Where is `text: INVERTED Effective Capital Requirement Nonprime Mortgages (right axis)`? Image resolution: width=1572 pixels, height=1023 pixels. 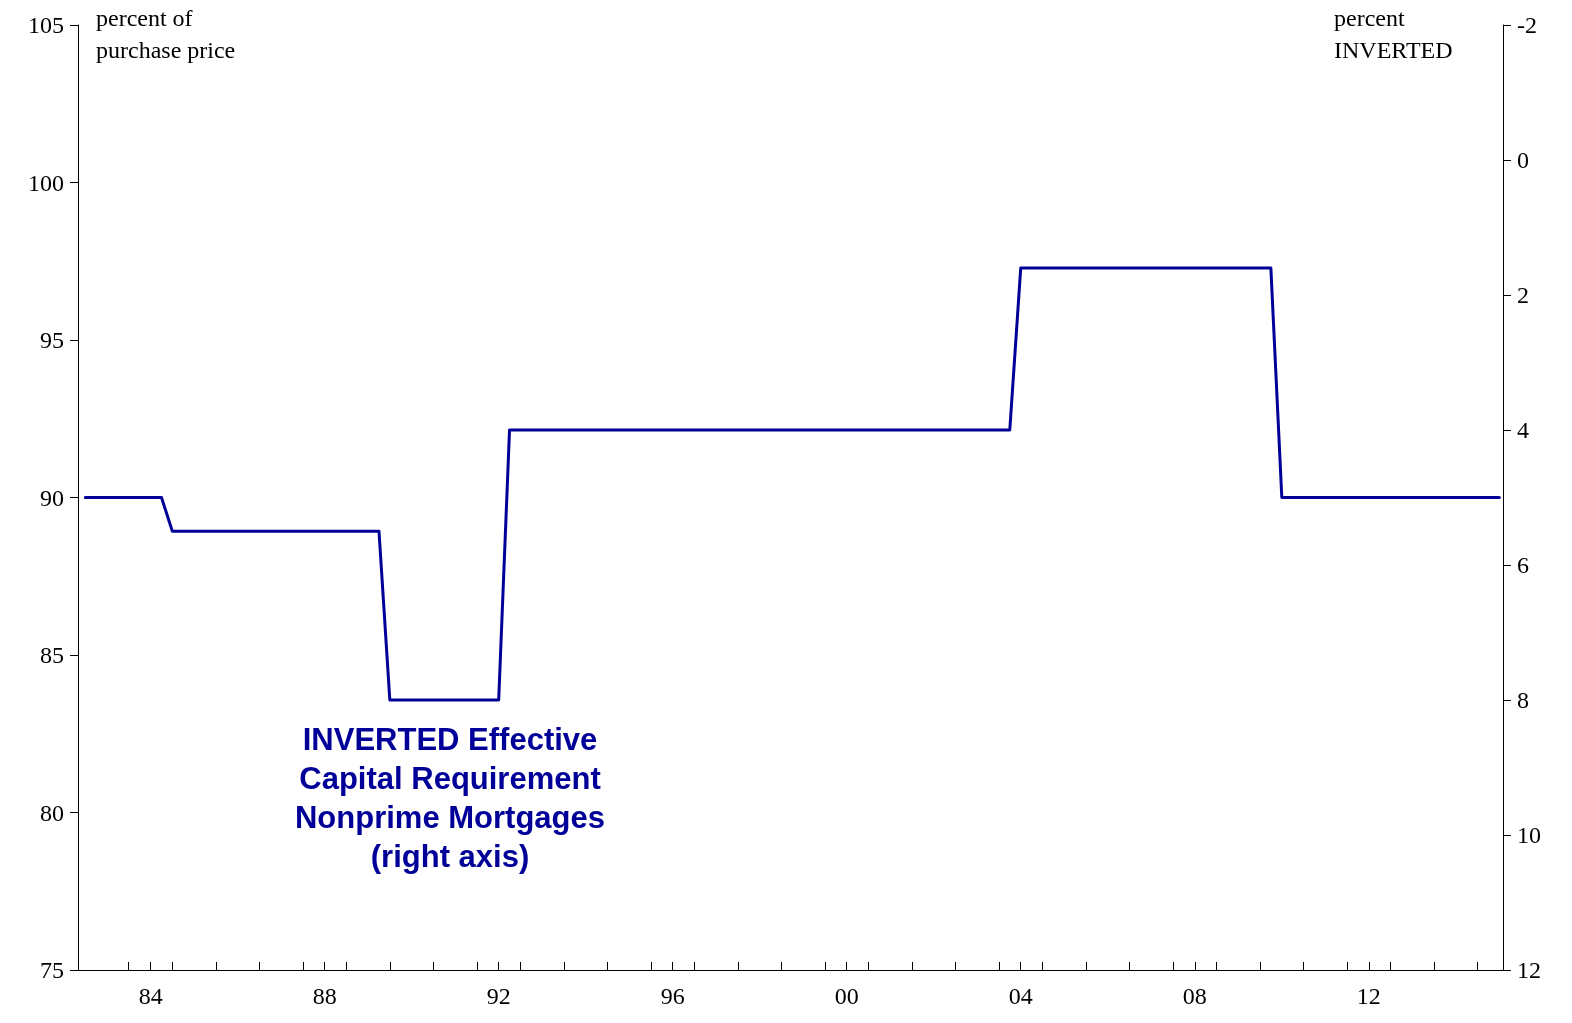
text: INVERTED Effective Capital Requirement Nonprime Mortgages (right axis) is located at coordinates (450, 798).